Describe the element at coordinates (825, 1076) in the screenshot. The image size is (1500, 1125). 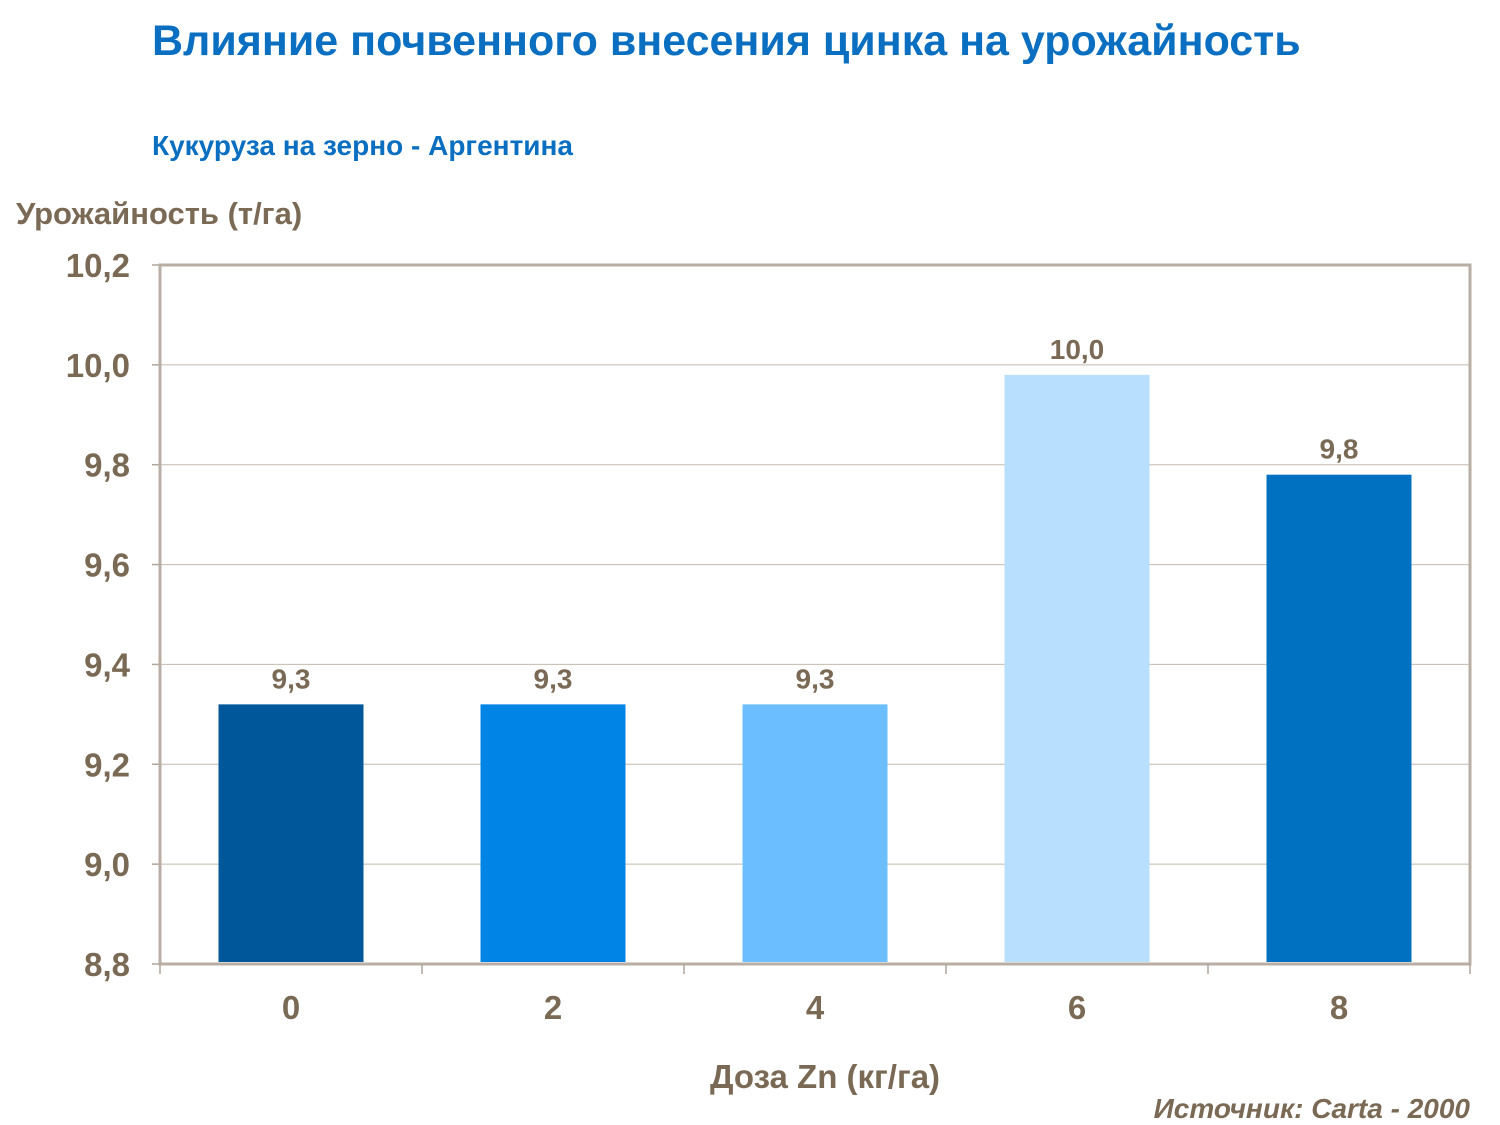
I see `x-axis-label: Доза Zn (кг/га)` at that location.